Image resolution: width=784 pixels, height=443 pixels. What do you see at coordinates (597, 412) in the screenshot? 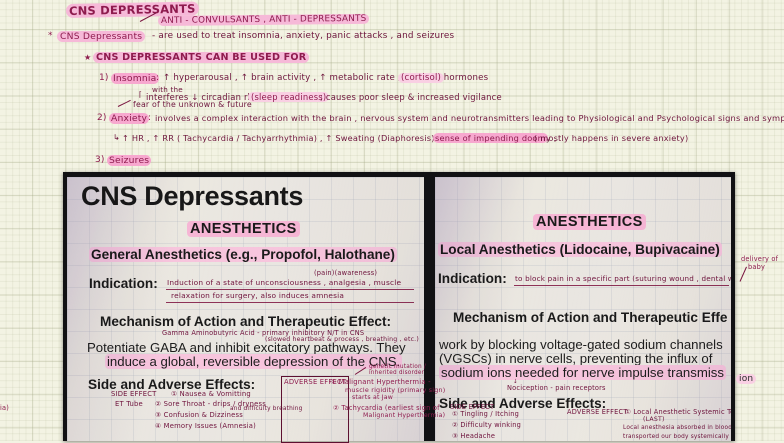
I see `right-adverse-effect-header: ADVERSE EFFECT` at bounding box center [597, 412].